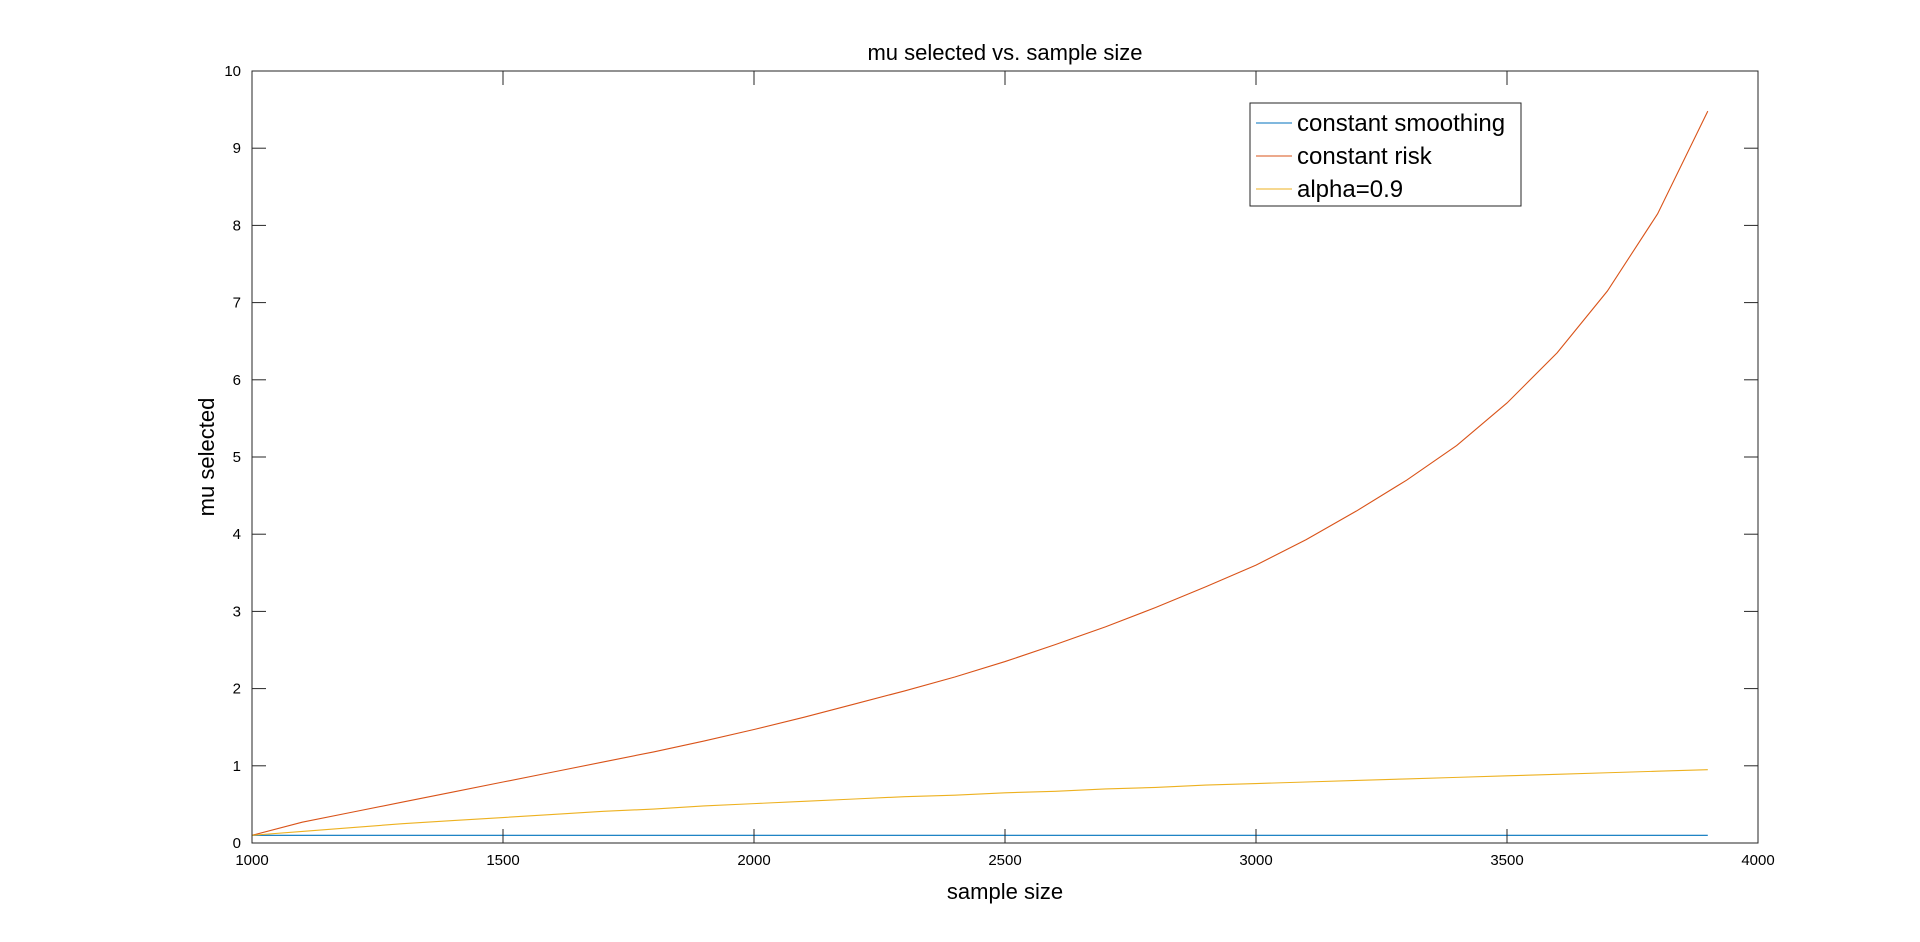 The height and width of the screenshot is (942, 1920). I want to click on x-tick-label: 1000, so click(251, 860).